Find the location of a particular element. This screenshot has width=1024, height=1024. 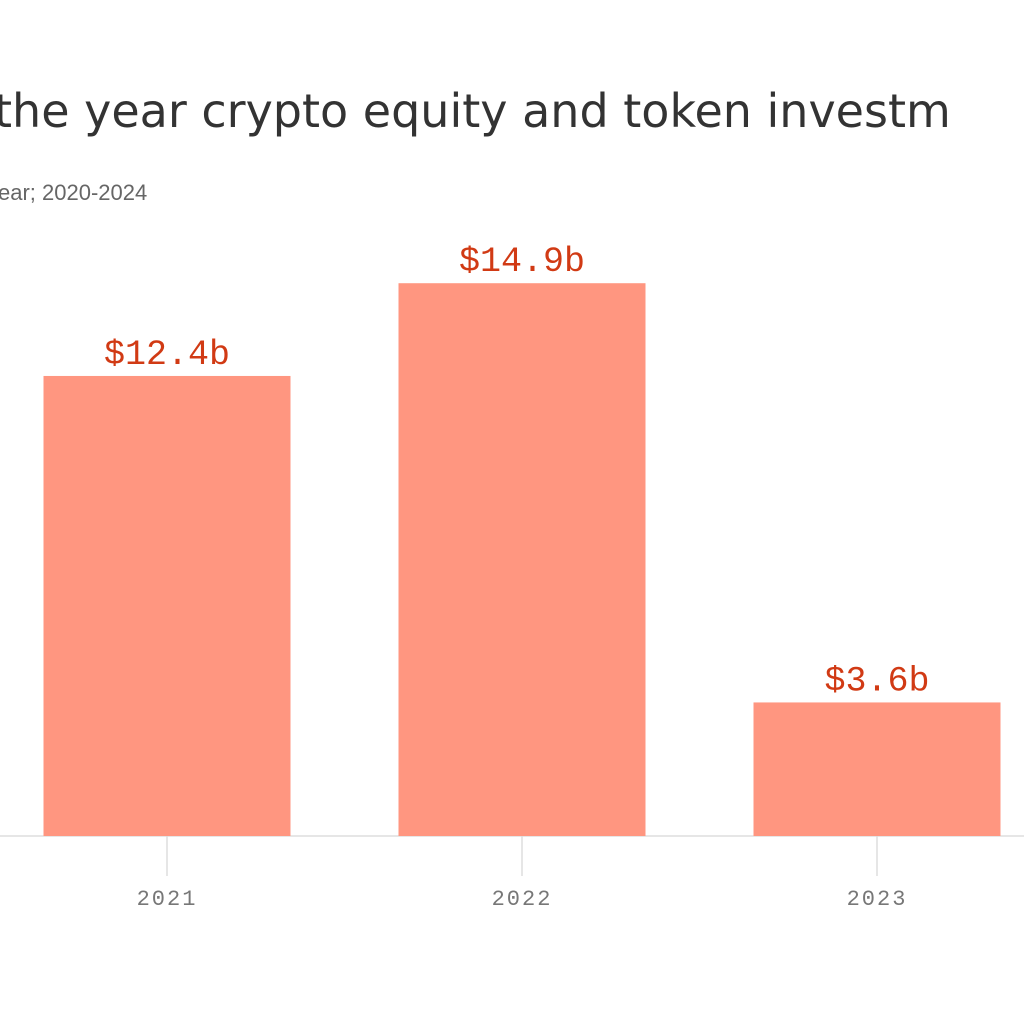

value-label: $14.9b is located at coordinates (522, 262).